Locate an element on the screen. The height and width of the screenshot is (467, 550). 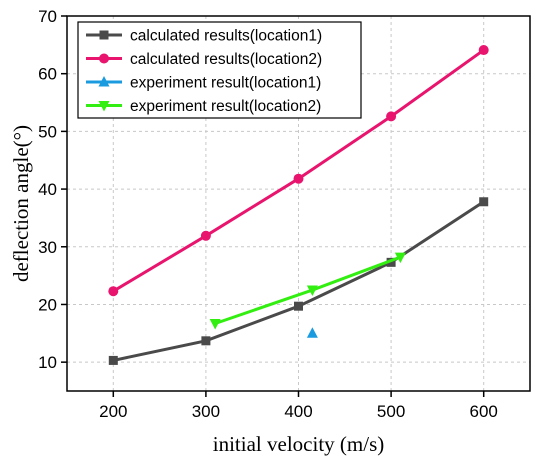
y-tick-label: 10 is located at coordinates (47, 362).